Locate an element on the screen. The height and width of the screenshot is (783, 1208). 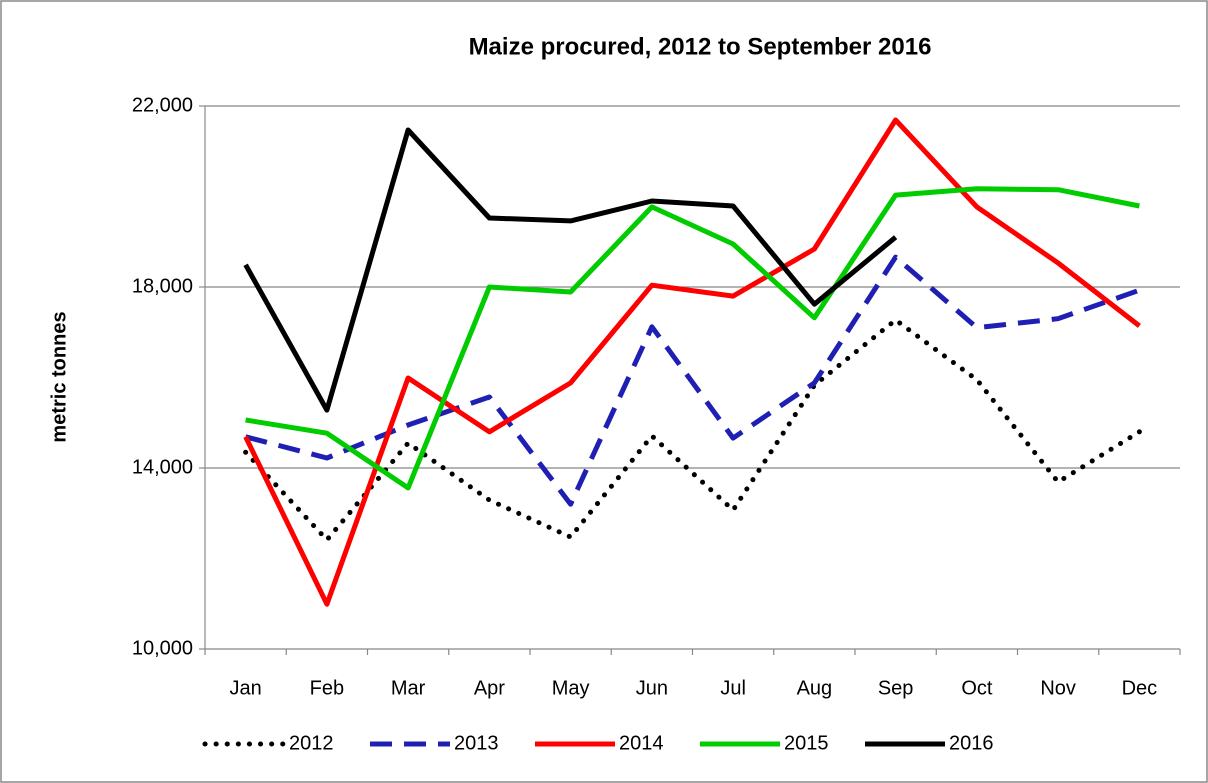
x-tick-label: Jun is located at coordinates (652, 688).